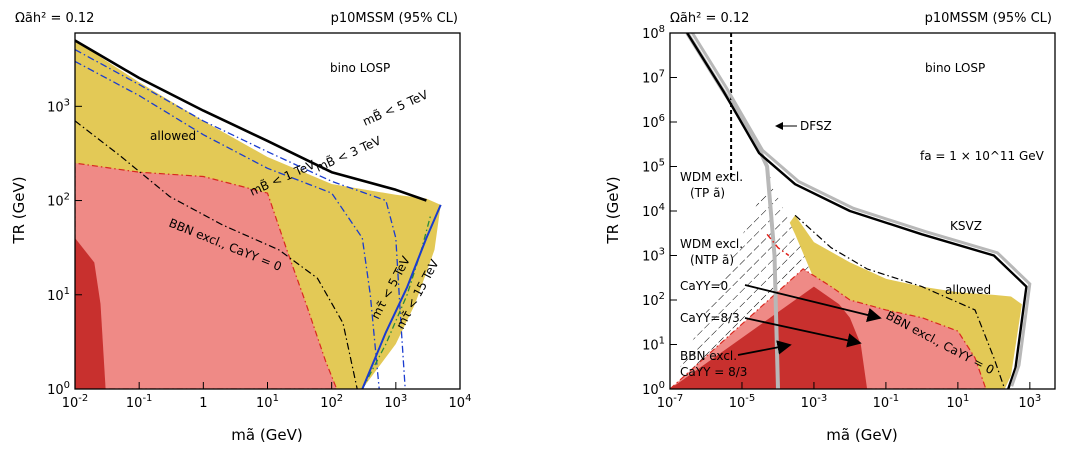  What do you see at coordinates (957, 402) in the screenshot?
I see `right-xtick-label: 10¹` at bounding box center [957, 402].